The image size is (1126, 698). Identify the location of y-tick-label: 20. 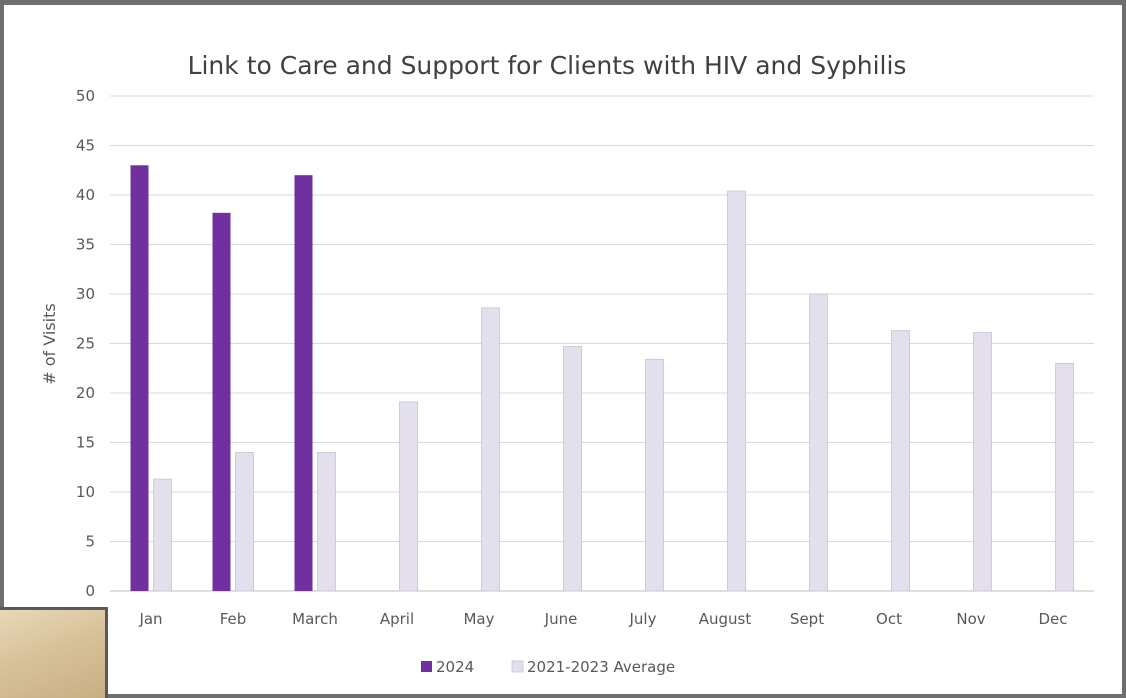
(85, 393).